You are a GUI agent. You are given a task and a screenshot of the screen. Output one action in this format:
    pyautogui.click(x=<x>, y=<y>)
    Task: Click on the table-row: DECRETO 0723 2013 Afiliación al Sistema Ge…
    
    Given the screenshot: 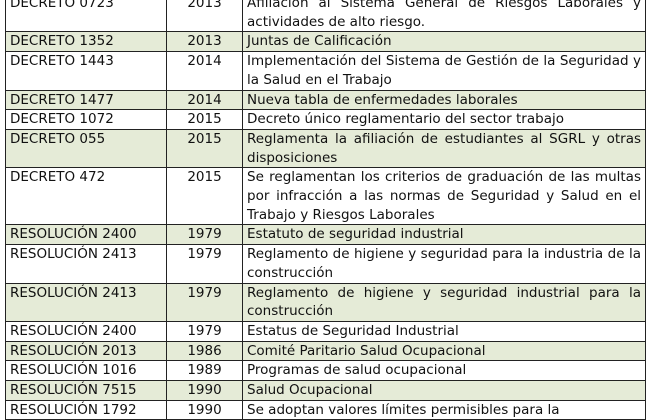 What is the action you would take?
    pyautogui.click(x=325, y=16)
    